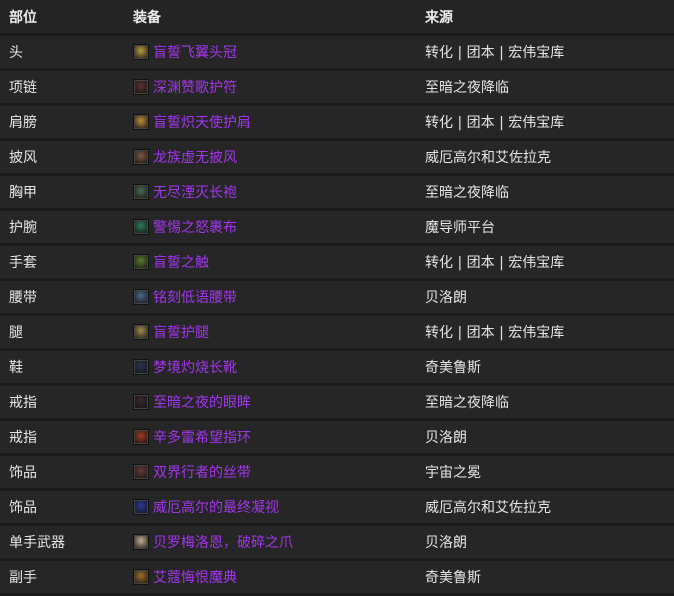 The width and height of the screenshot is (674, 596). I want to click on slot-cell: 单手武器, so click(62, 542).